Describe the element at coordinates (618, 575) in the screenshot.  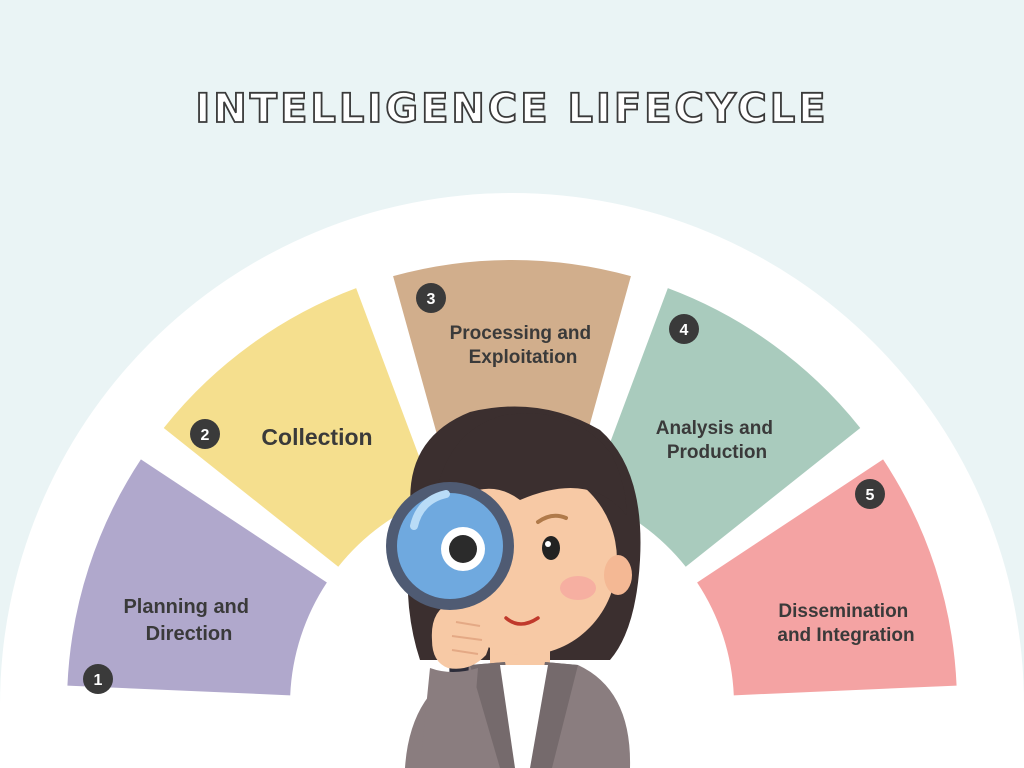
I see `ear` at that location.